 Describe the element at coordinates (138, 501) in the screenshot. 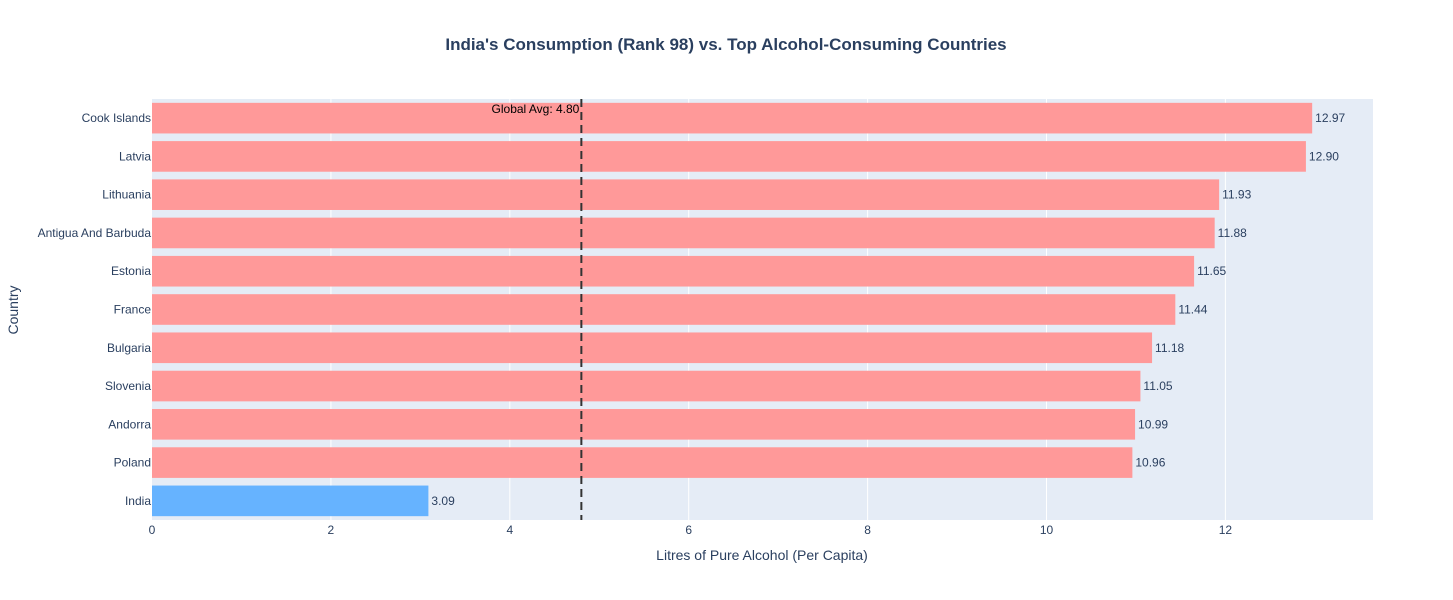

I see `y-tick-label: India` at that location.